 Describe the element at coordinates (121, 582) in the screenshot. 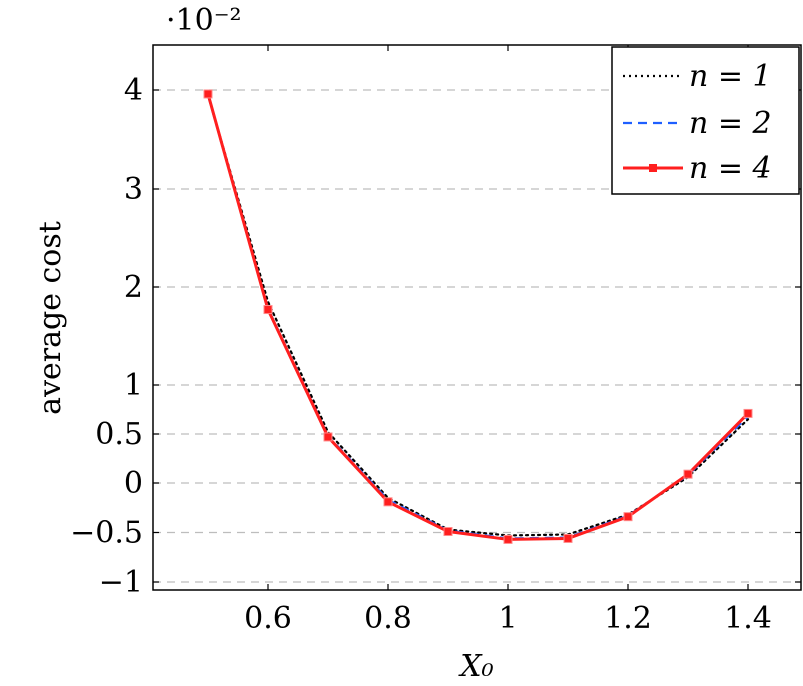

I see `y-tick-label: −1` at that location.